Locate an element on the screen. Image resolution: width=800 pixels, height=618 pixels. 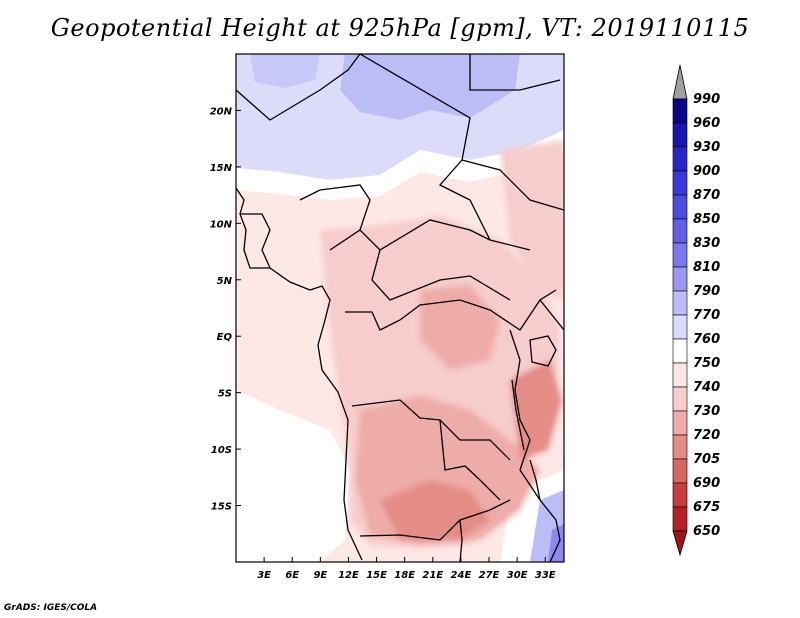
border-west-coast-states is located at coordinates (255, 241).